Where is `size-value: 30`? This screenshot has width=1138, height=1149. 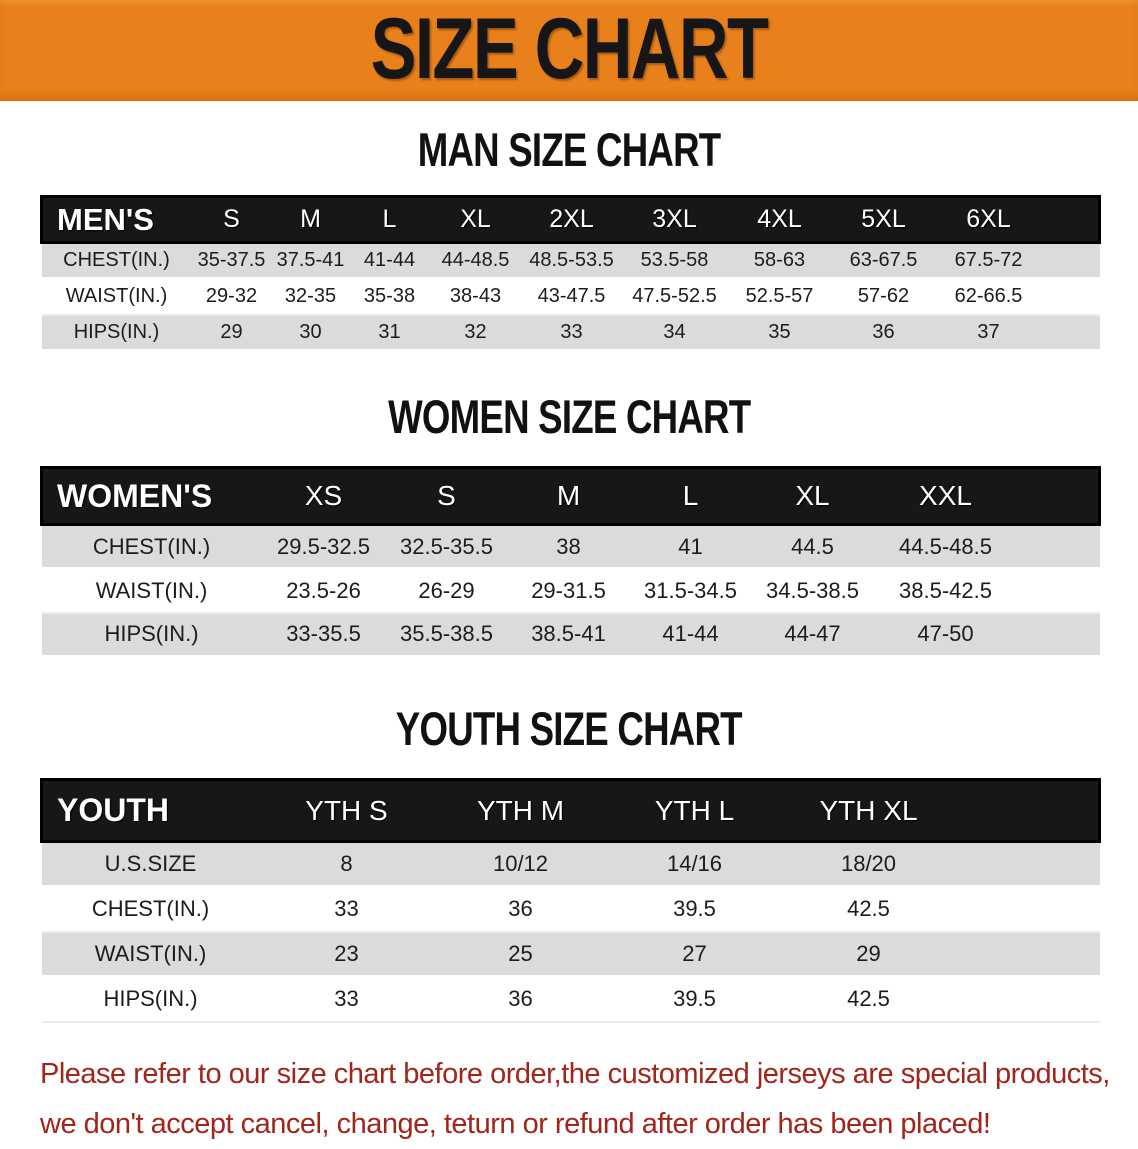 size-value: 30 is located at coordinates (310, 333).